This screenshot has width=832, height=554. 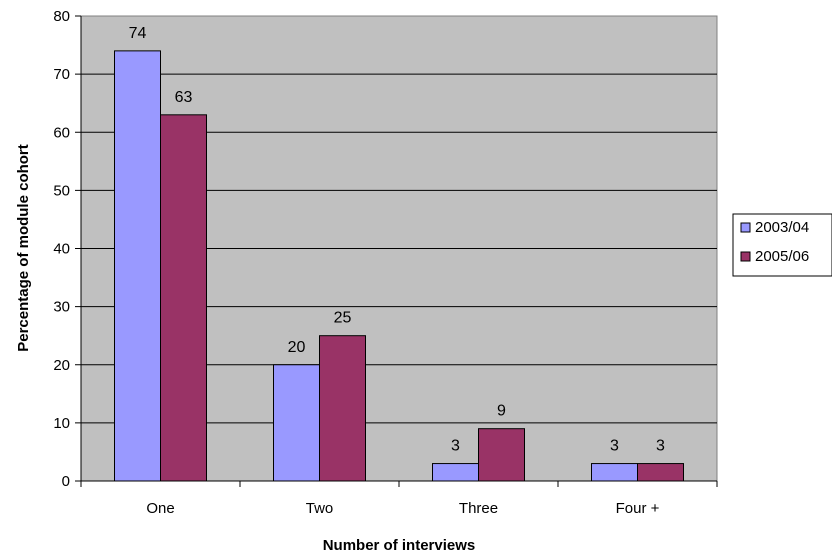 What do you see at coordinates (399, 498) in the screenshot?
I see `x-axis: One Two Three Four +` at bounding box center [399, 498].